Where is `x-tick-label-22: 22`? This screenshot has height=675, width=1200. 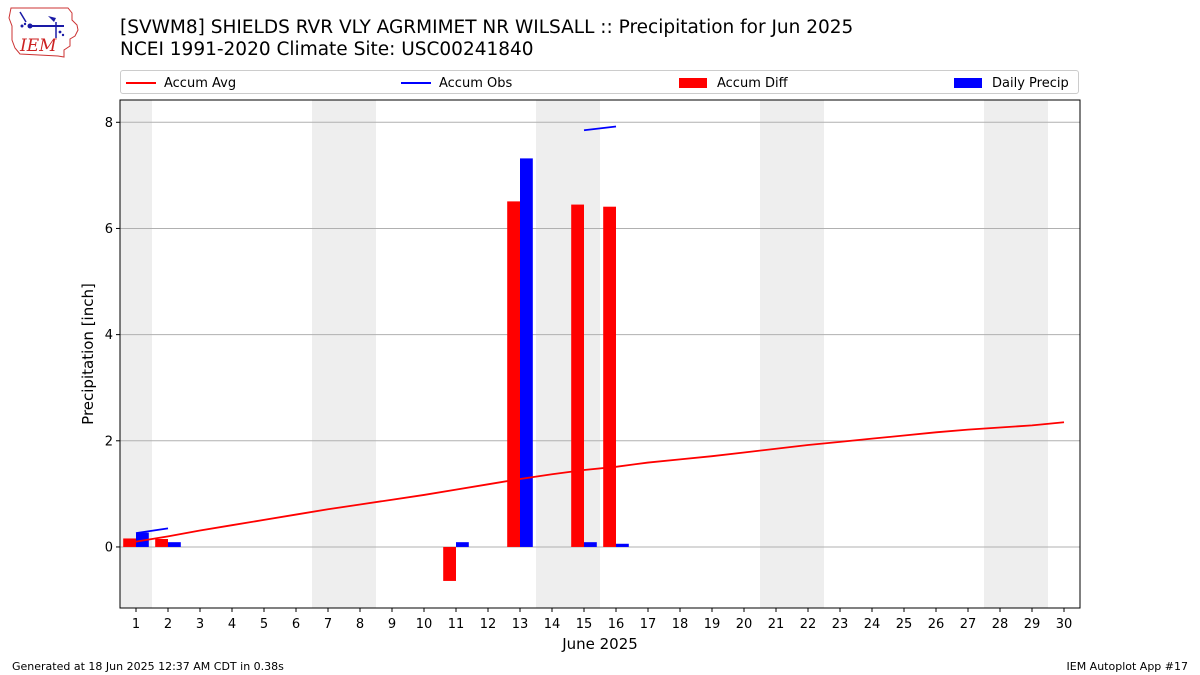 x-tick-label-22: 22 is located at coordinates (808, 624).